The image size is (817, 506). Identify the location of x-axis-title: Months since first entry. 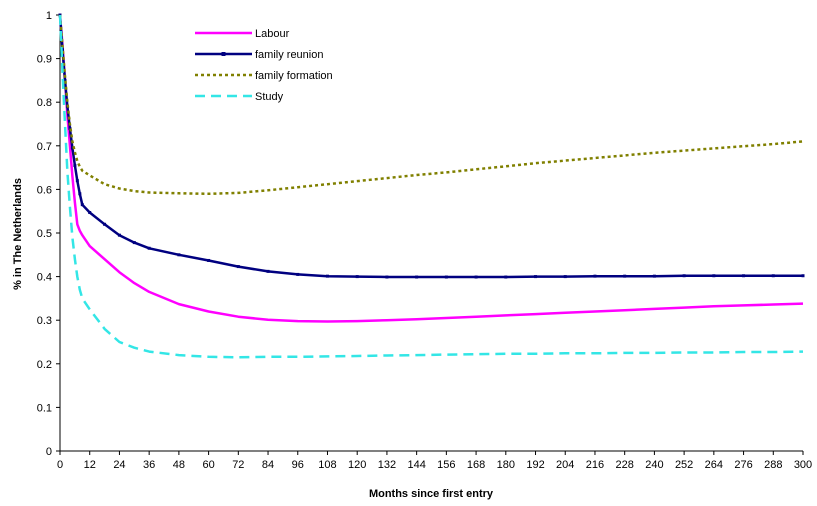
(431, 494).